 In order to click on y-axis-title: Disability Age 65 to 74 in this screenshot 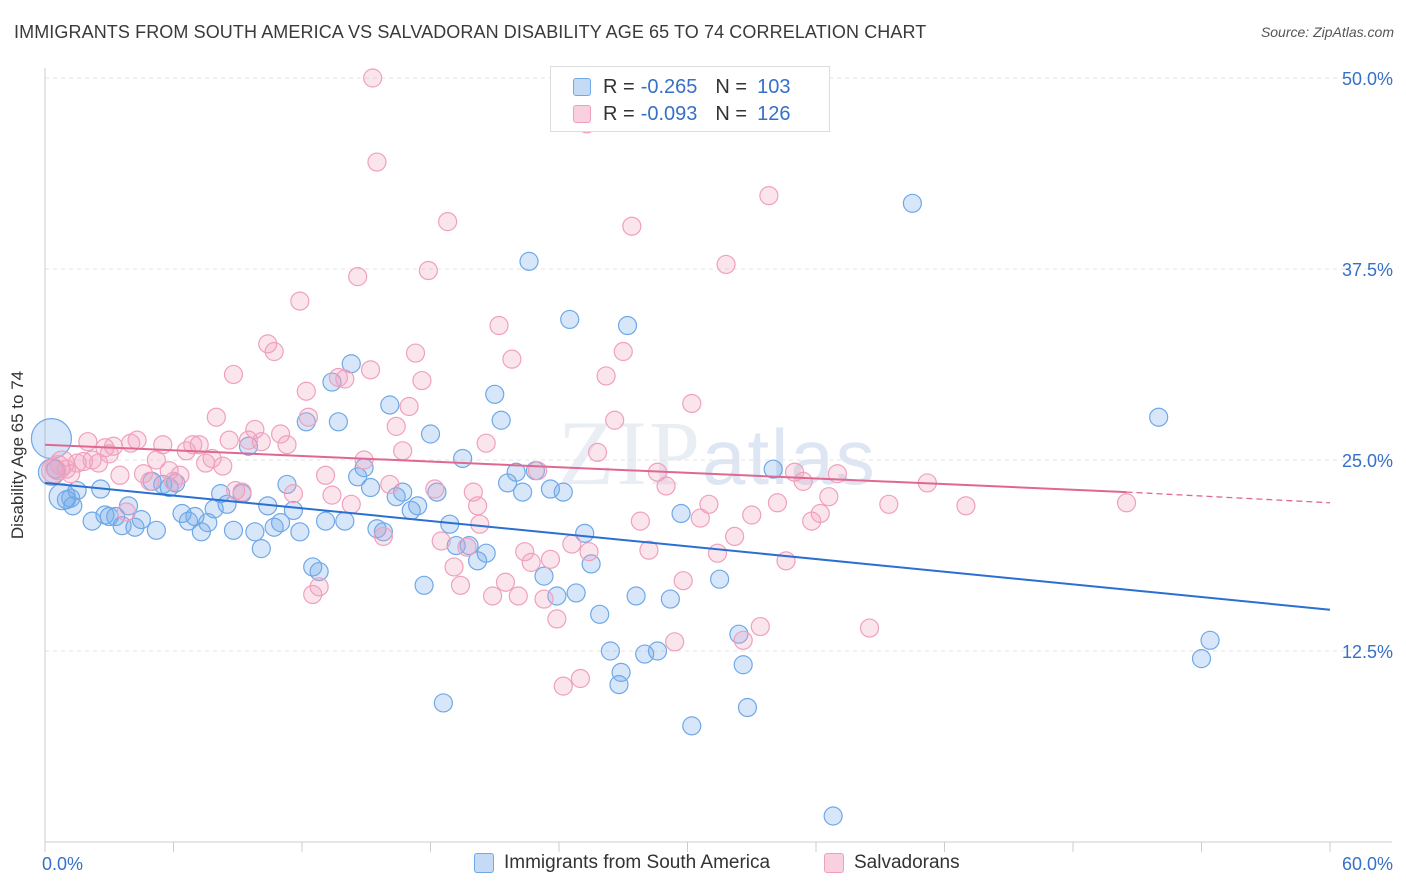, I will do `click(17, 455)`.